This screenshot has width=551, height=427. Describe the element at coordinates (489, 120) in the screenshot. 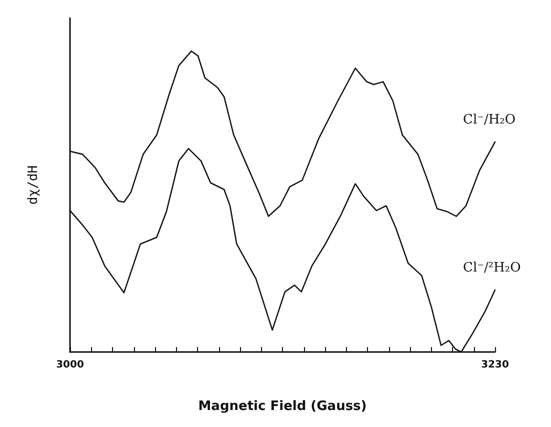

I see `series-label: Cl⁻/H₂O` at that location.